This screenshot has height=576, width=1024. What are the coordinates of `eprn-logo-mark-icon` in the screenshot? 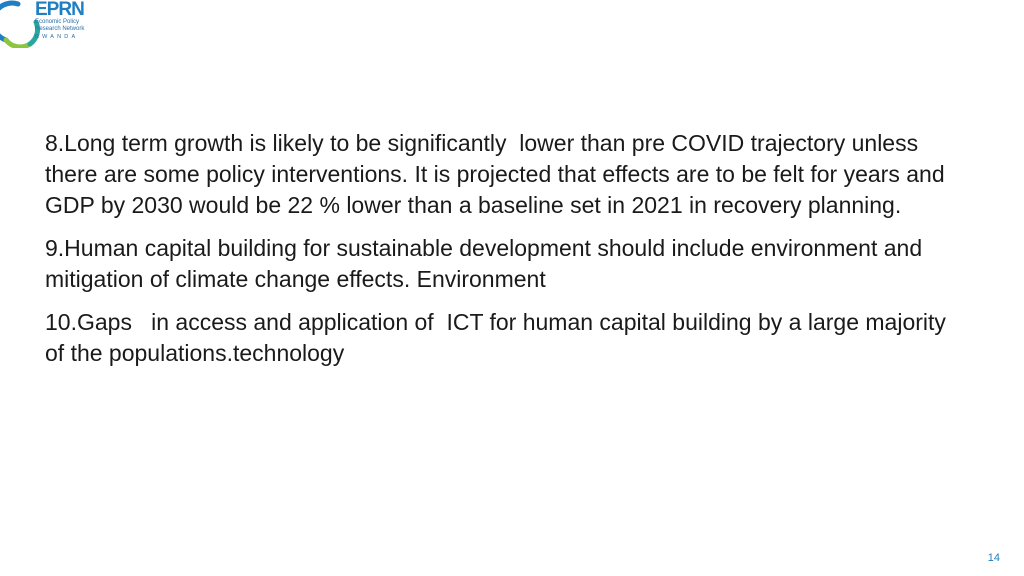 It's located at (20, 24).